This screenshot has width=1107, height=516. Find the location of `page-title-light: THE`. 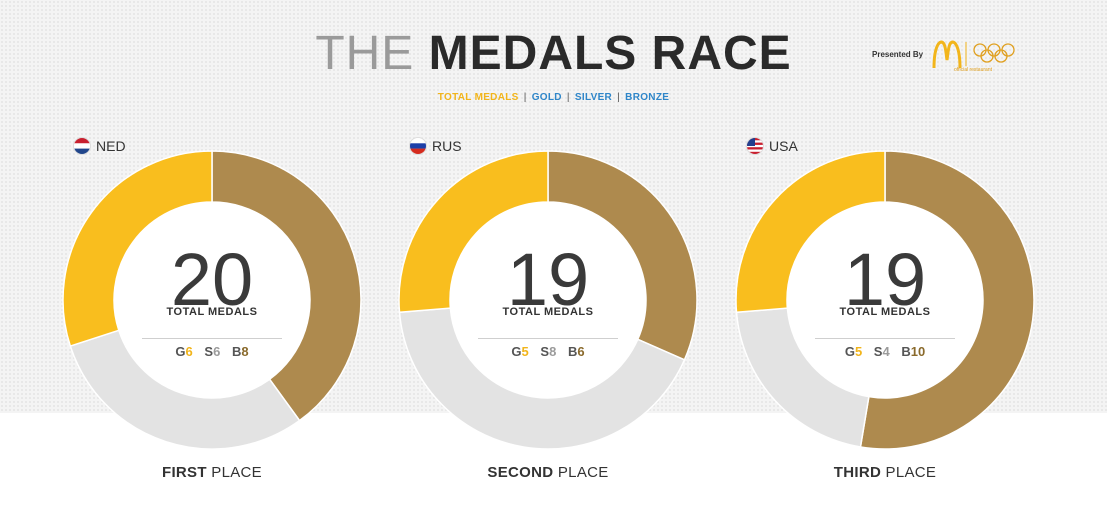

page-title-light: THE is located at coordinates (365, 53).